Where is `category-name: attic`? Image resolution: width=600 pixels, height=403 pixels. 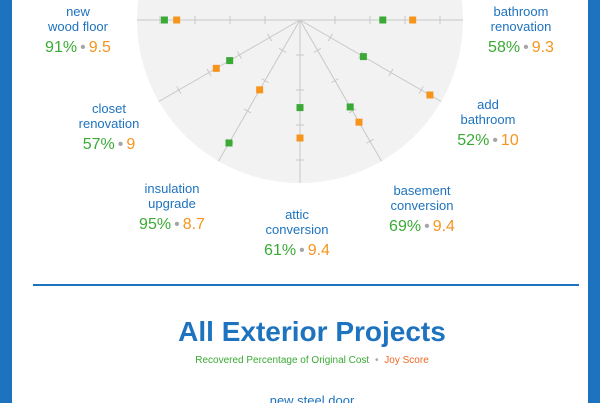
category-name: attic is located at coordinates (297, 214).